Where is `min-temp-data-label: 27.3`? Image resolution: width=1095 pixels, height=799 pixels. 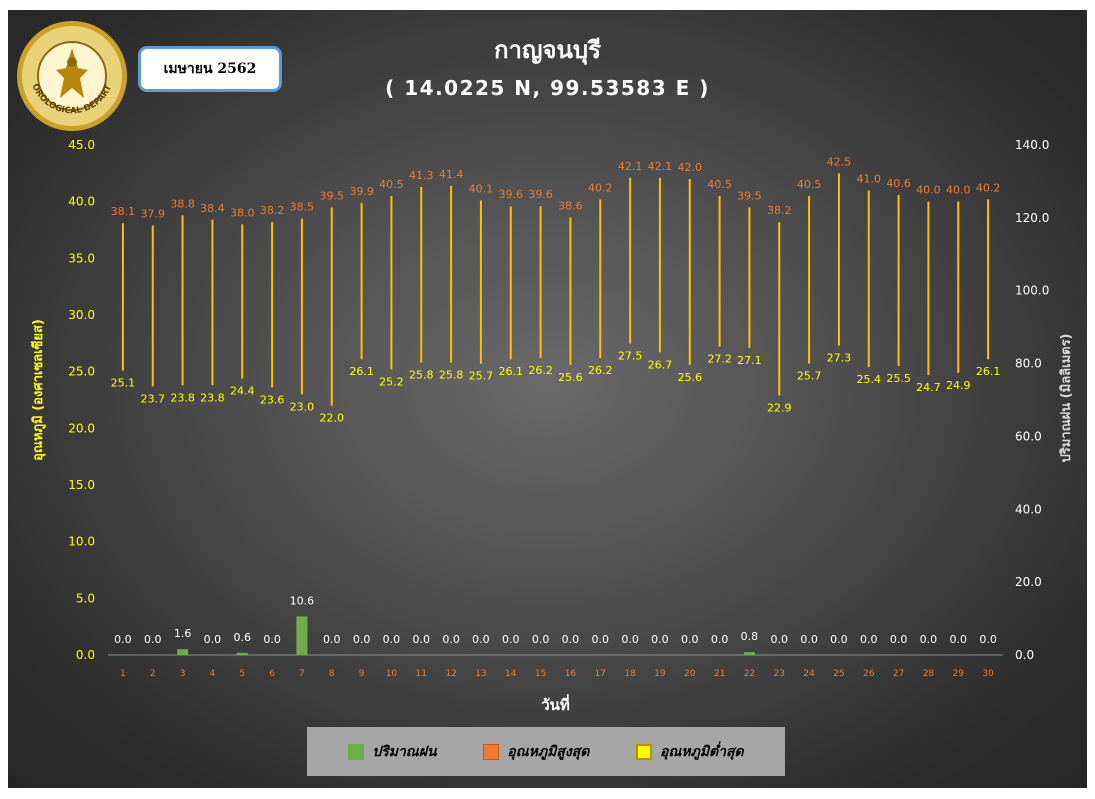 min-temp-data-label: 27.3 is located at coordinates (839, 358).